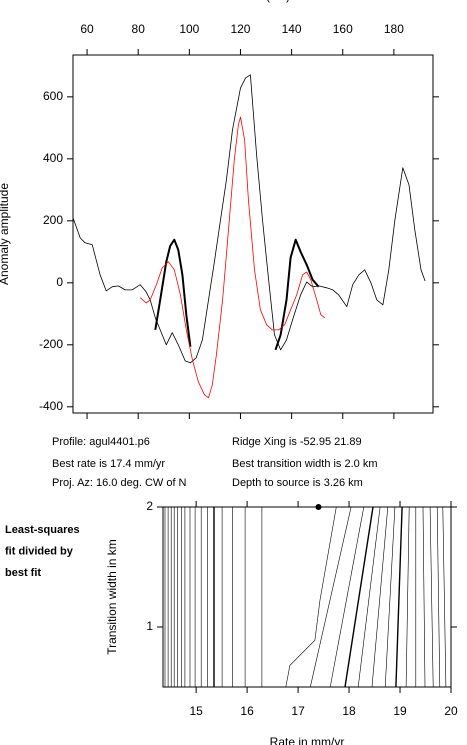 The image size is (467, 745). What do you see at coordinates (119, 483) in the screenshot?
I see `annotation: Proj. Az: 16.0 deg. CW of N` at bounding box center [119, 483].